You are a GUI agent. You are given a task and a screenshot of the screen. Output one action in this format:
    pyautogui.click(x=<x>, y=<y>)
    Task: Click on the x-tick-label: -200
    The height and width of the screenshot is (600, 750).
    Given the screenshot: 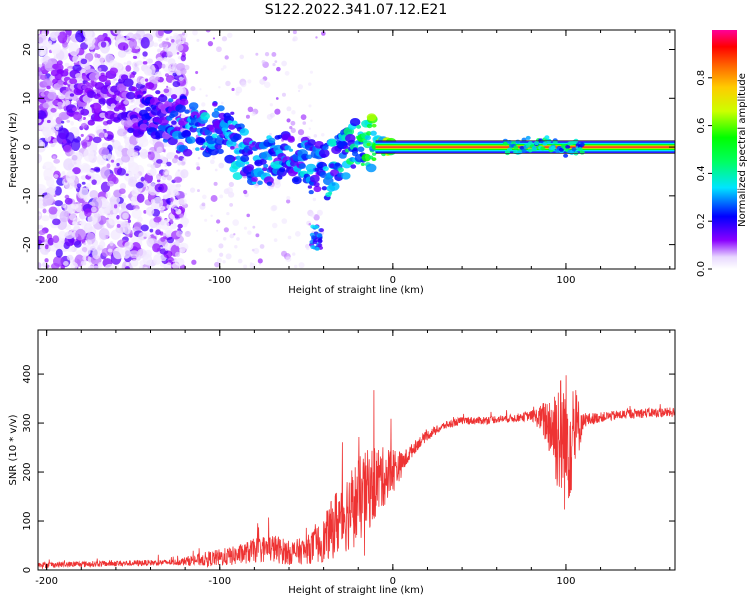 What is the action you would take?
    pyautogui.click(x=46, y=581)
    